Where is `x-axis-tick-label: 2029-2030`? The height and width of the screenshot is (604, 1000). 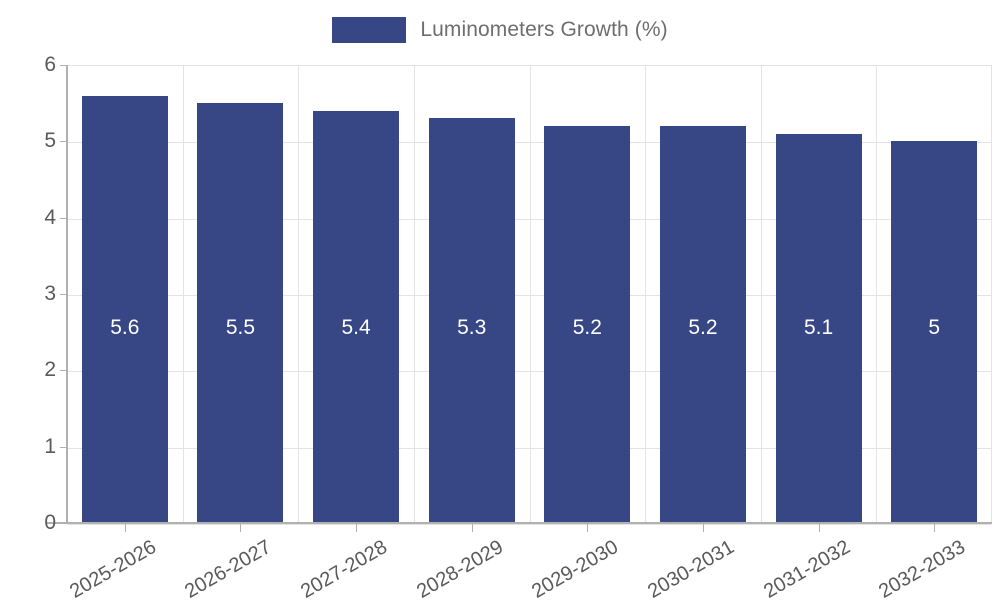
x-axis-tick-label: 2029-2030 is located at coordinates (575, 569).